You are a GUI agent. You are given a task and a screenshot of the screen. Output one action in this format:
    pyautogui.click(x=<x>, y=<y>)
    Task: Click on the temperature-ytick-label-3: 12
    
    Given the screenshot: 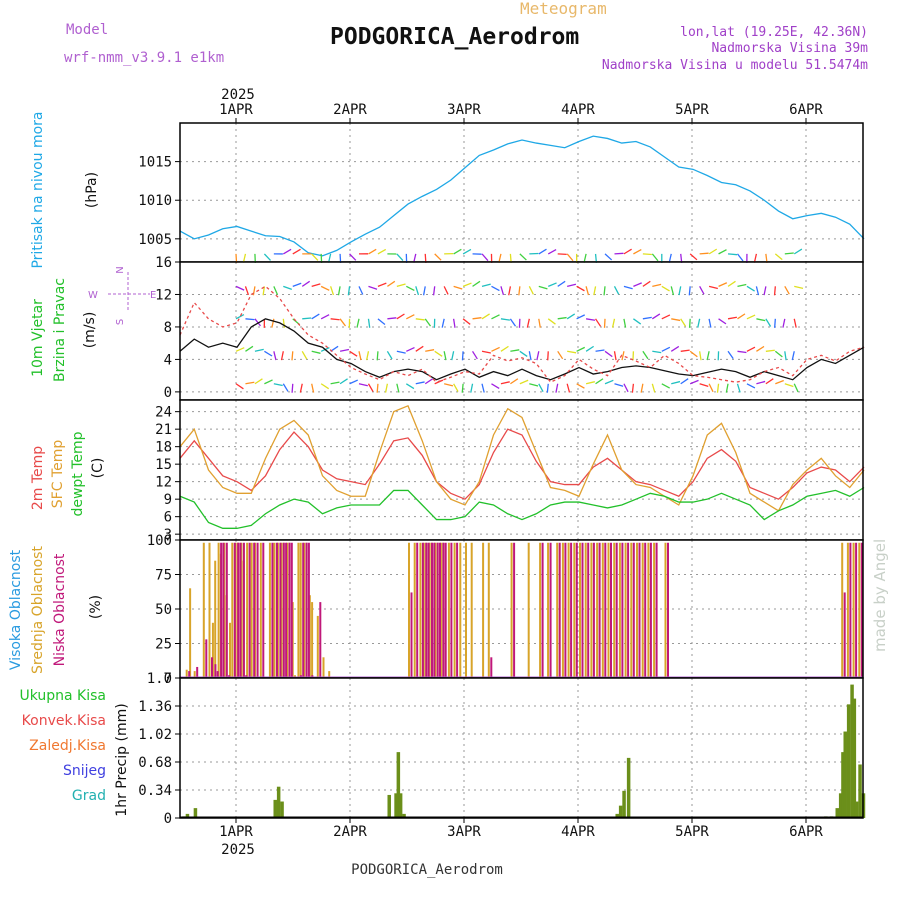 What is the action you would take?
    pyautogui.click(x=163, y=483)
    